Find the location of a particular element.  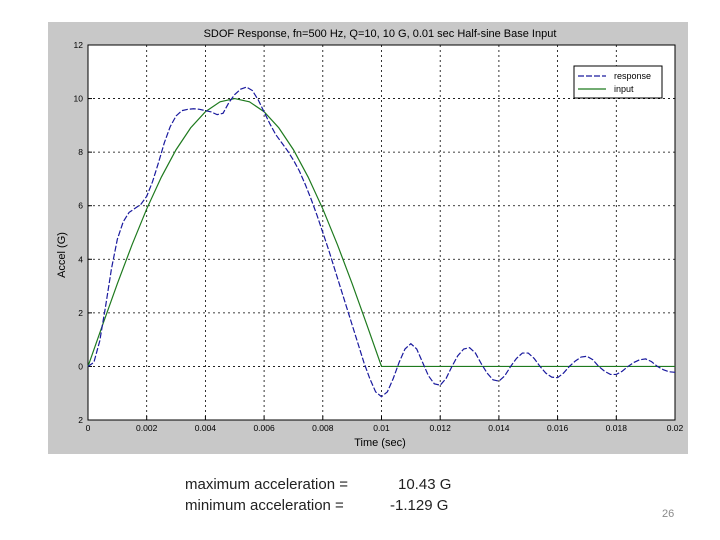

legend-label-response: response is located at coordinates (632, 76).